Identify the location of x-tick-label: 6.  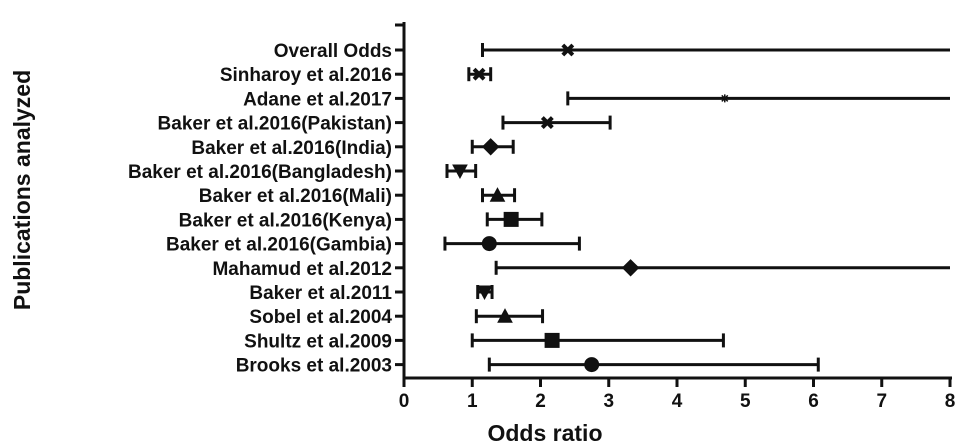
(813, 401).